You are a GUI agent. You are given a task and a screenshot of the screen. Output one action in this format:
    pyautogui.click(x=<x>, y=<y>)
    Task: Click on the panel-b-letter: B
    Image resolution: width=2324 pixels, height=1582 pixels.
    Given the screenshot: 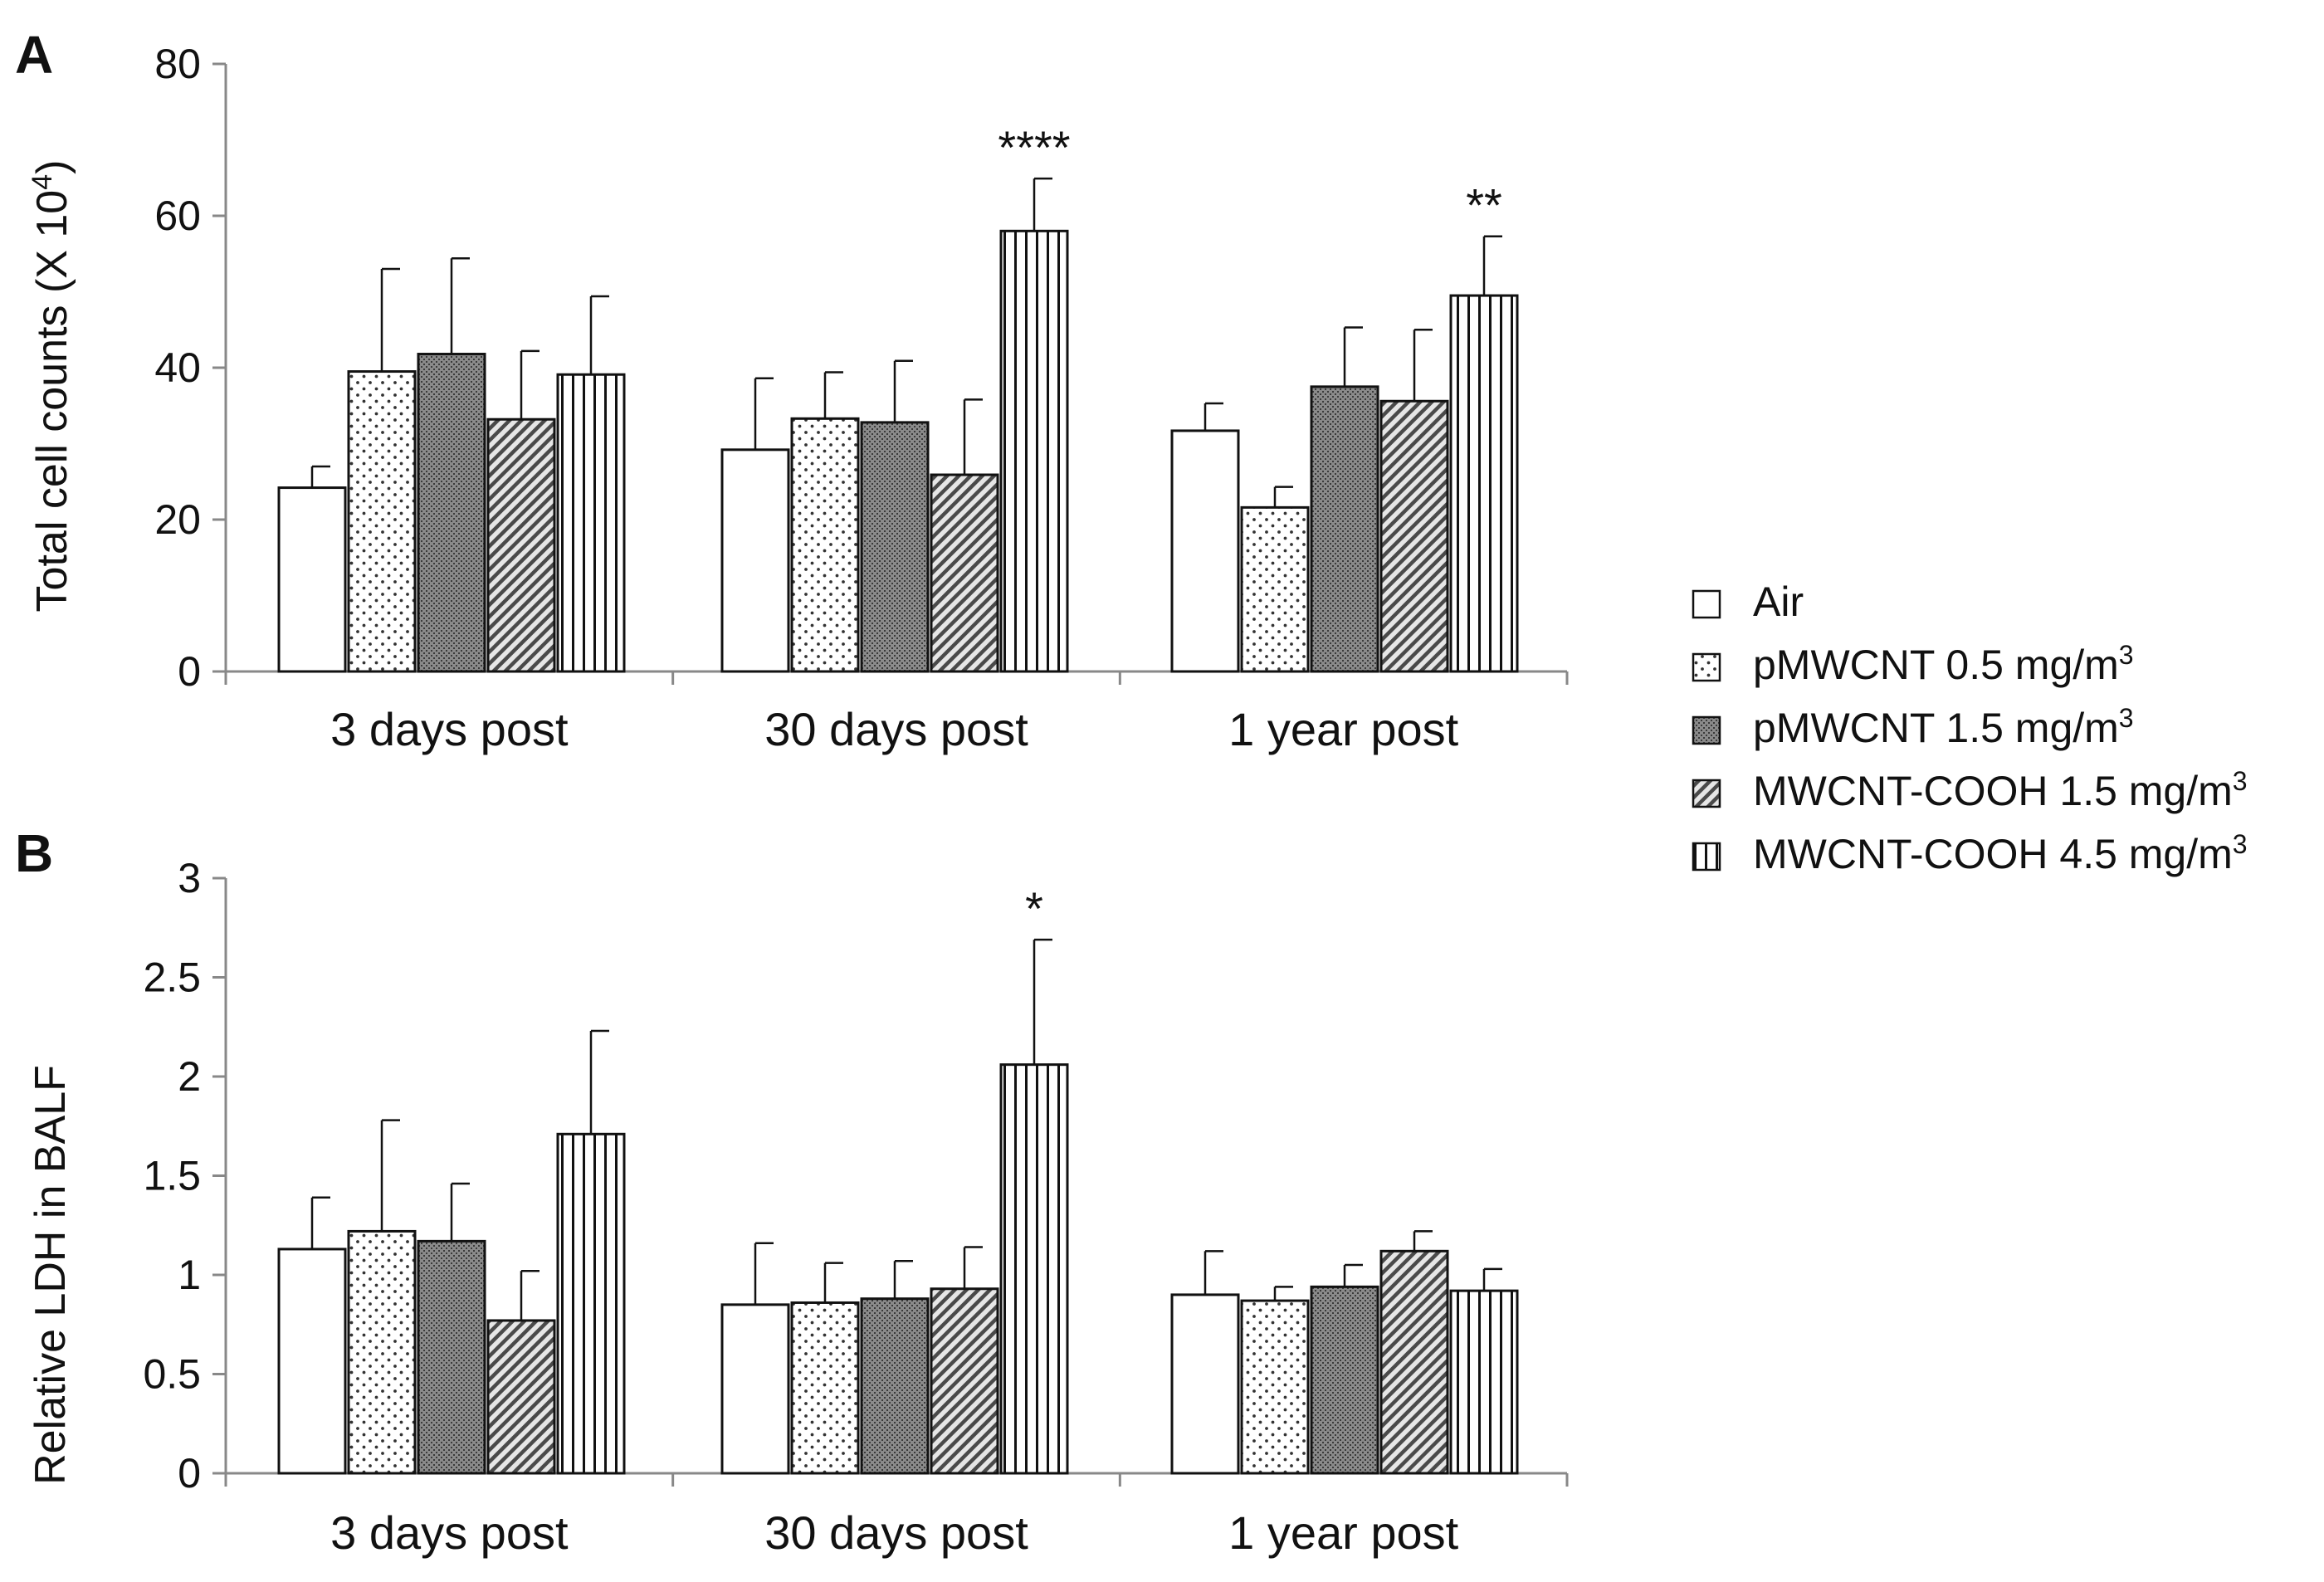 What is the action you would take?
    pyautogui.click(x=34, y=853)
    